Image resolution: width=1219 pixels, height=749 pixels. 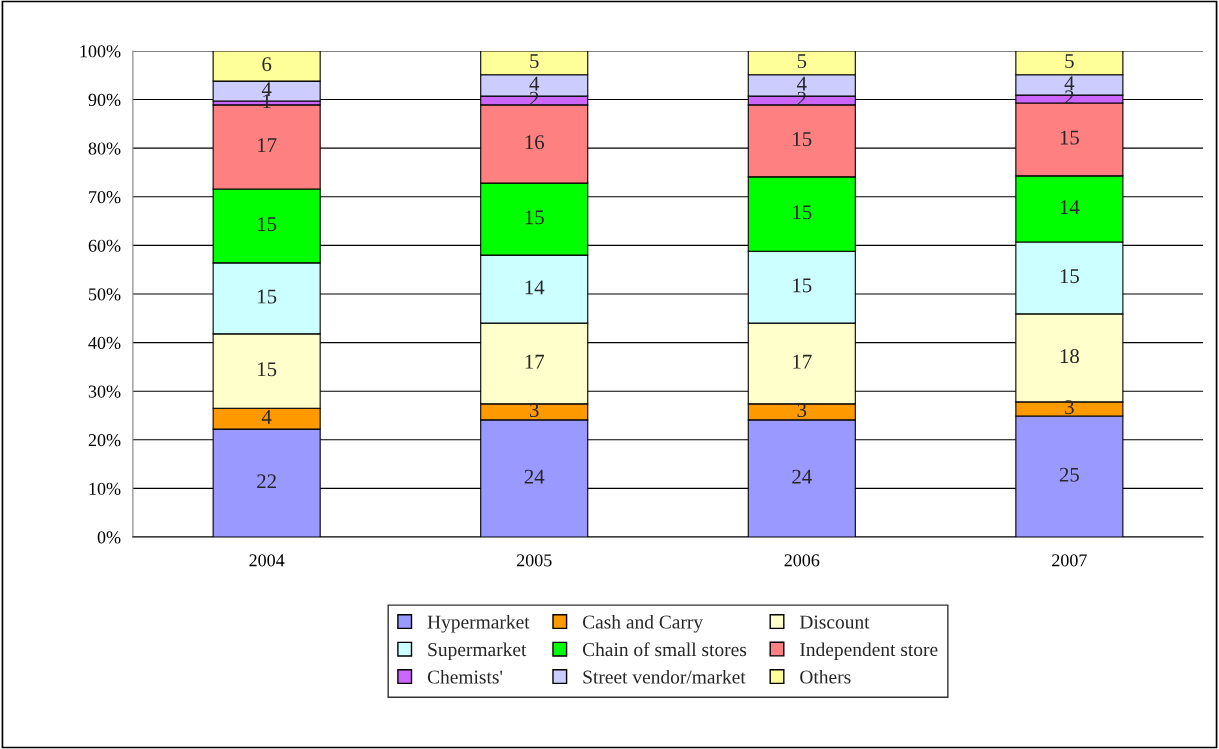 What do you see at coordinates (104, 148) in the screenshot?
I see `y-tick-label: 80%` at bounding box center [104, 148].